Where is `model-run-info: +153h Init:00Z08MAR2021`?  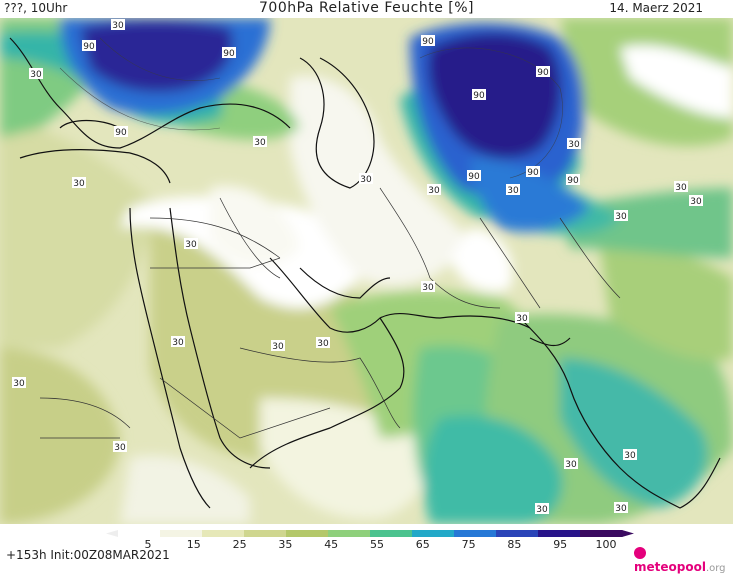
model-run-info: +153h Init:00Z08MAR2021 is located at coordinates (88, 555).